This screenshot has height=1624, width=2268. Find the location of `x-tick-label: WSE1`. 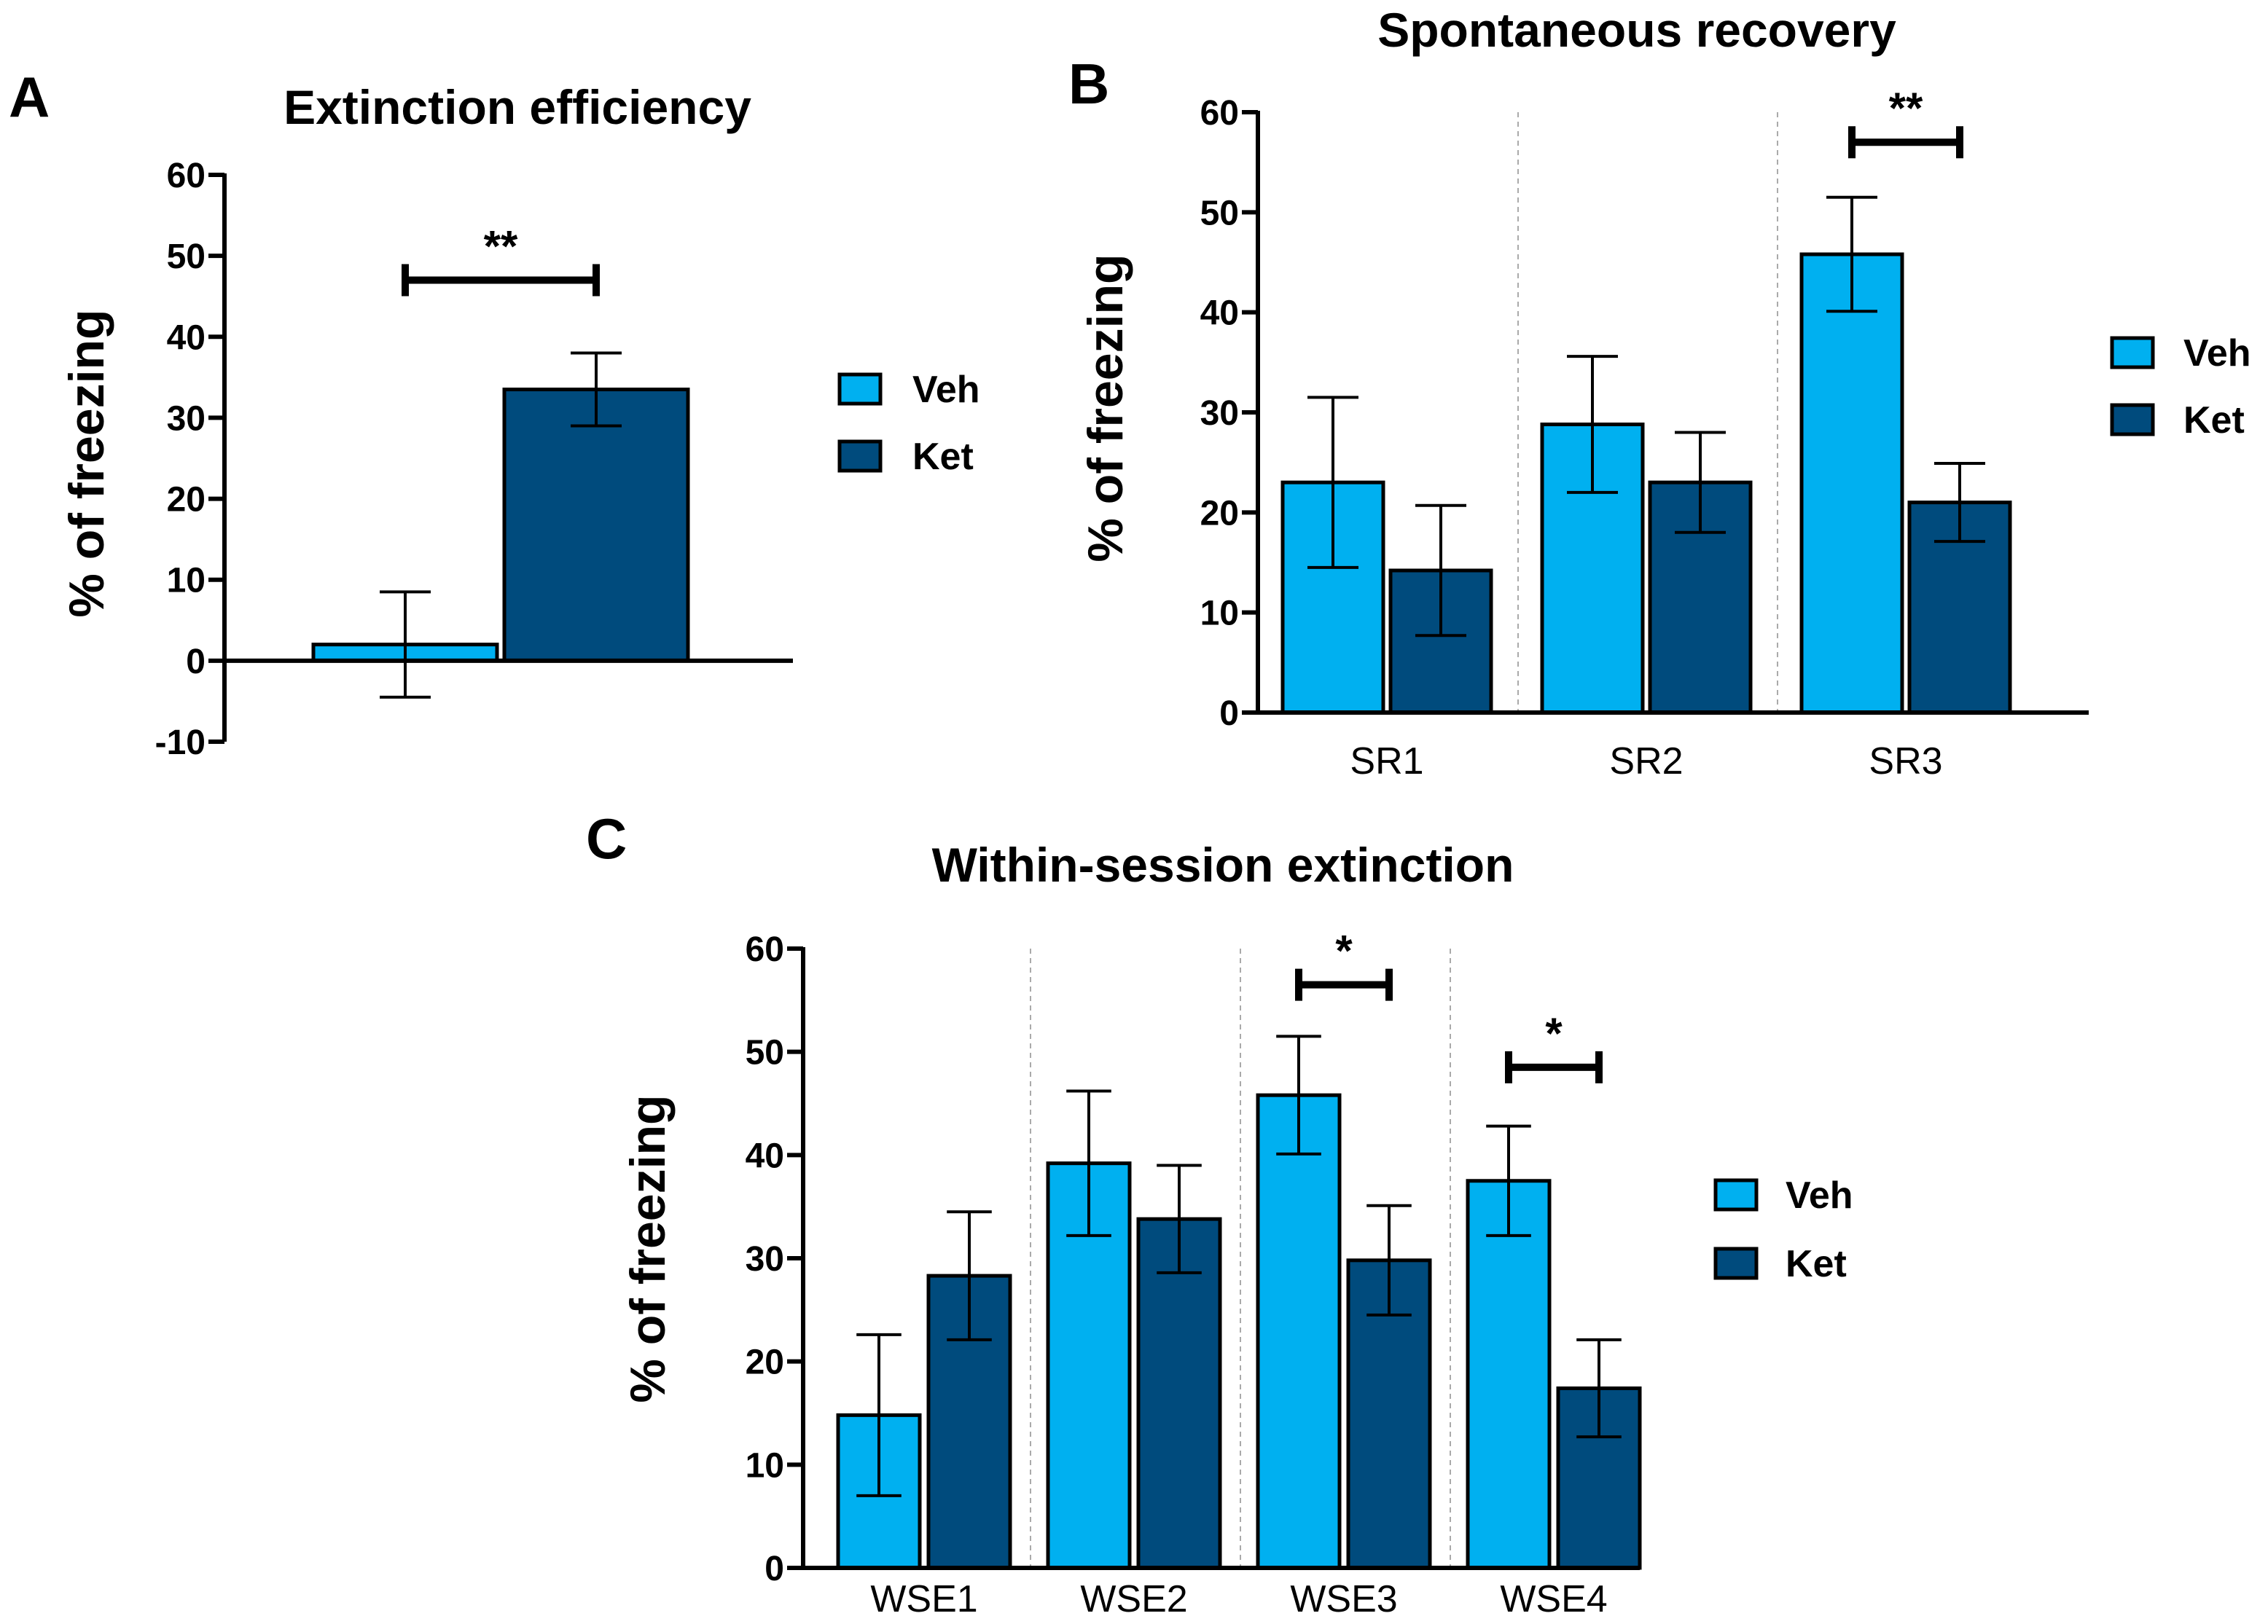

x-tick-label: WSE1 is located at coordinates (923, 1599).